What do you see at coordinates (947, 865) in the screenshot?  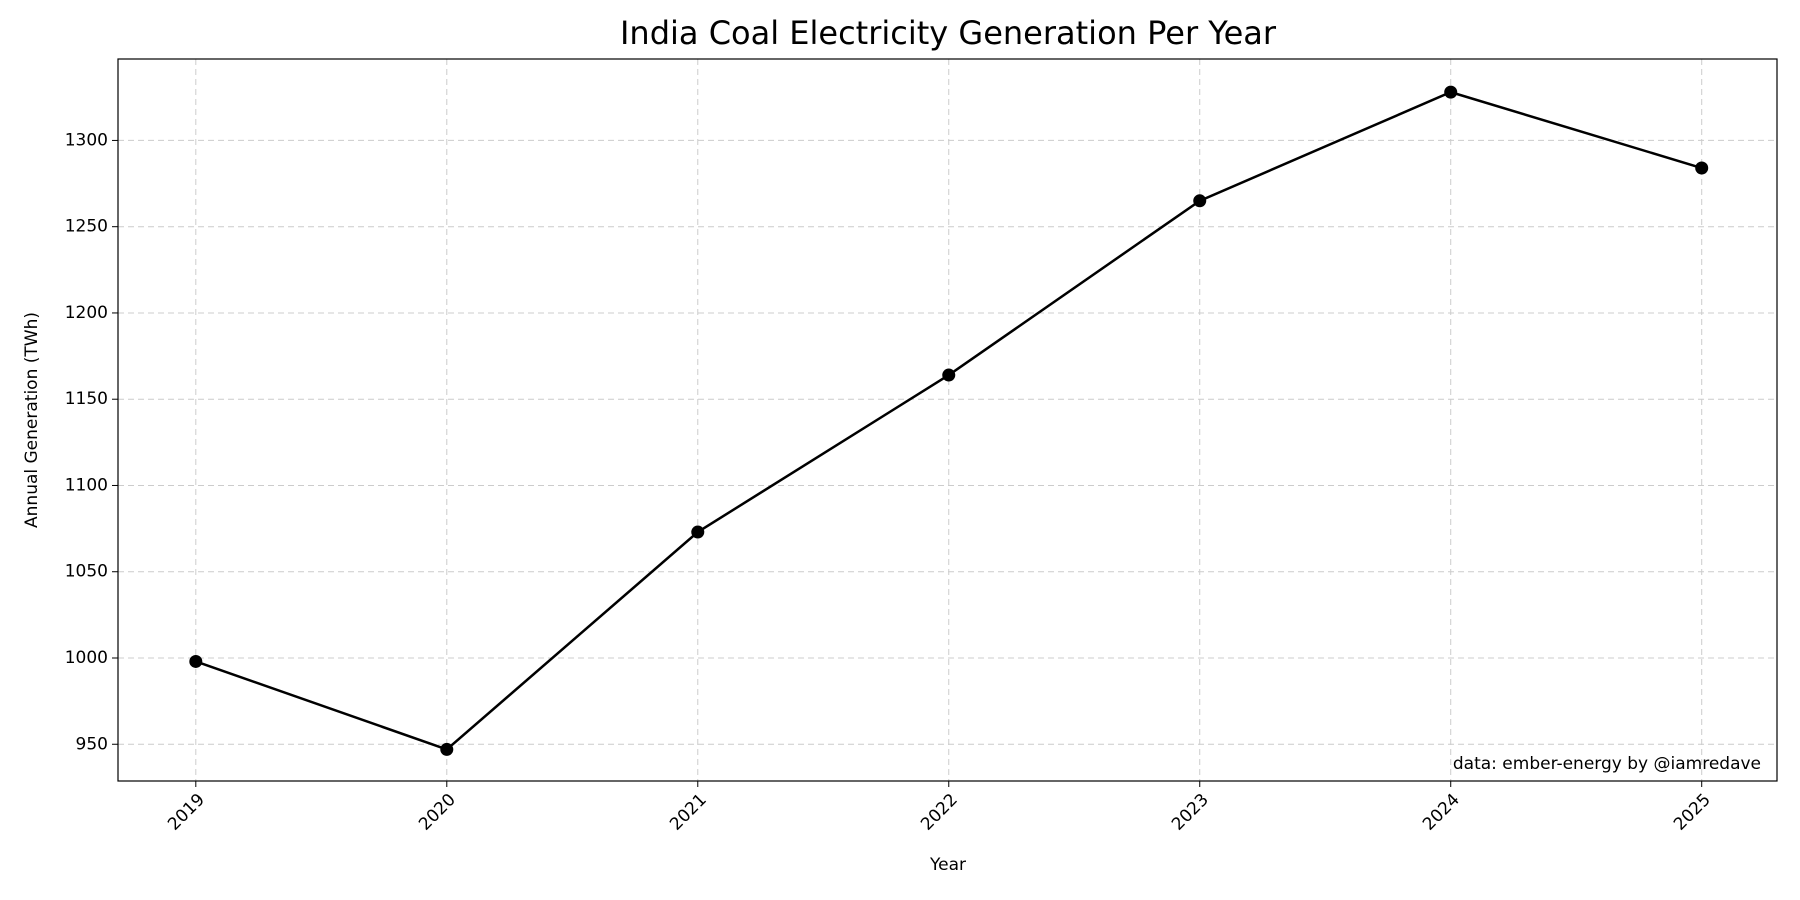 I see `x-axis-label: Year` at bounding box center [947, 865].